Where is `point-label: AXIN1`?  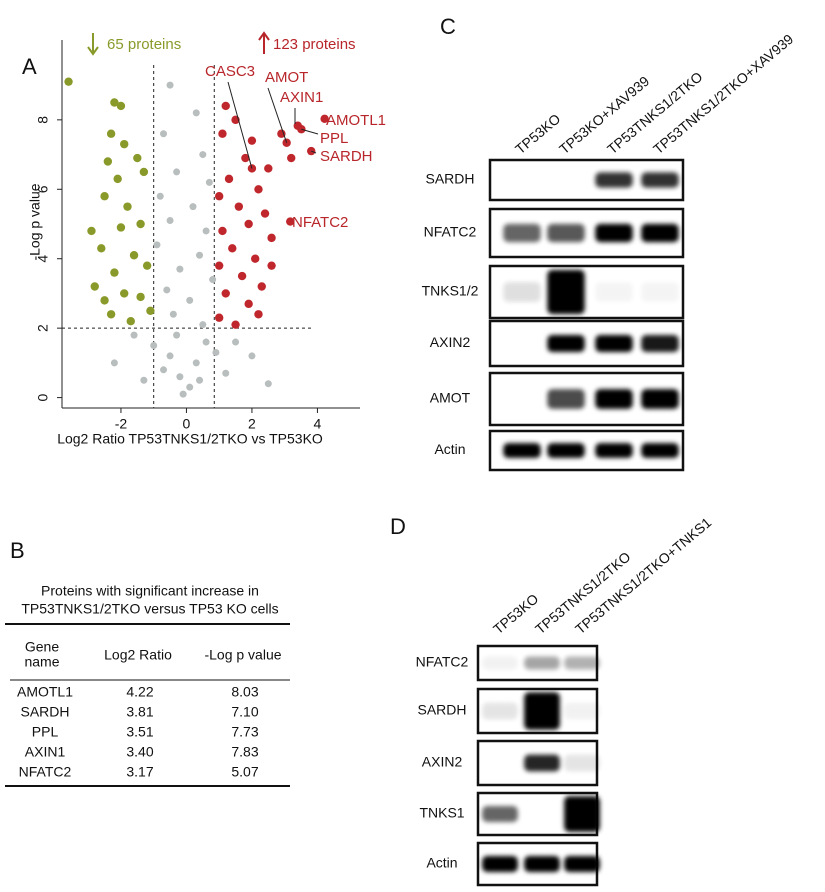
point-label: AXIN1 is located at coordinates (301, 97).